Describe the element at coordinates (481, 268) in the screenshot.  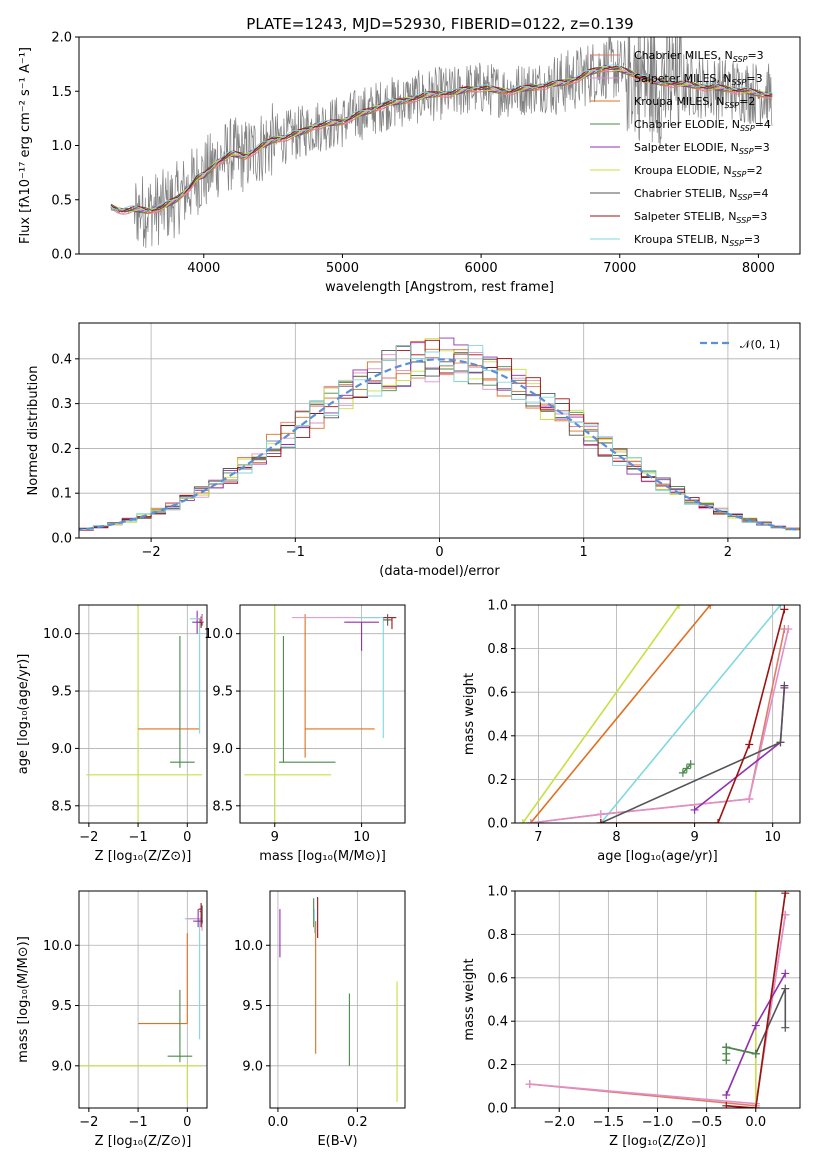
I see `x-tick-label: 6000` at that location.